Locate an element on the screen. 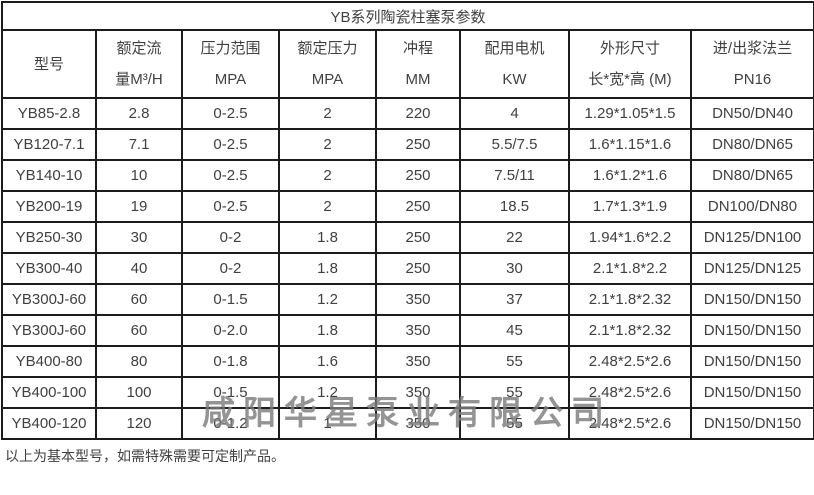 The height and width of the screenshot is (495, 814). column-header-line1: 压力范围 is located at coordinates (230, 48).